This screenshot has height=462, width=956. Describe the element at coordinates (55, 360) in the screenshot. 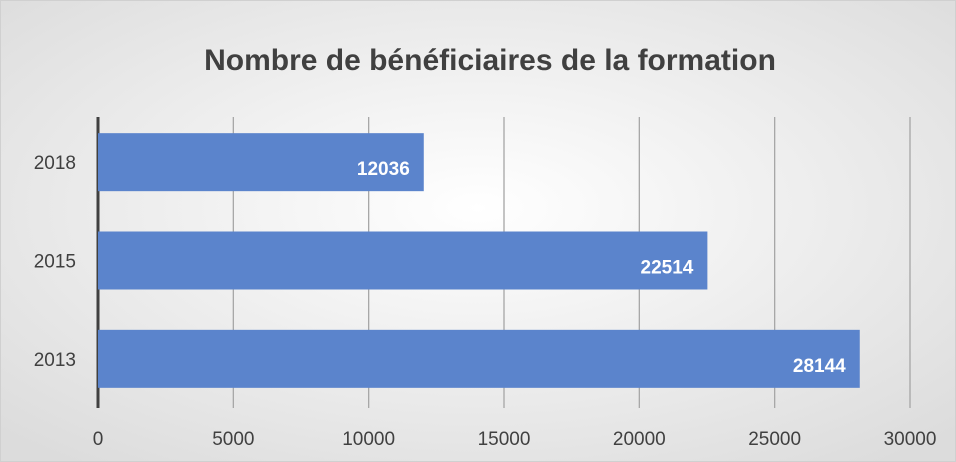

I see `y-tick-label: 2013` at that location.